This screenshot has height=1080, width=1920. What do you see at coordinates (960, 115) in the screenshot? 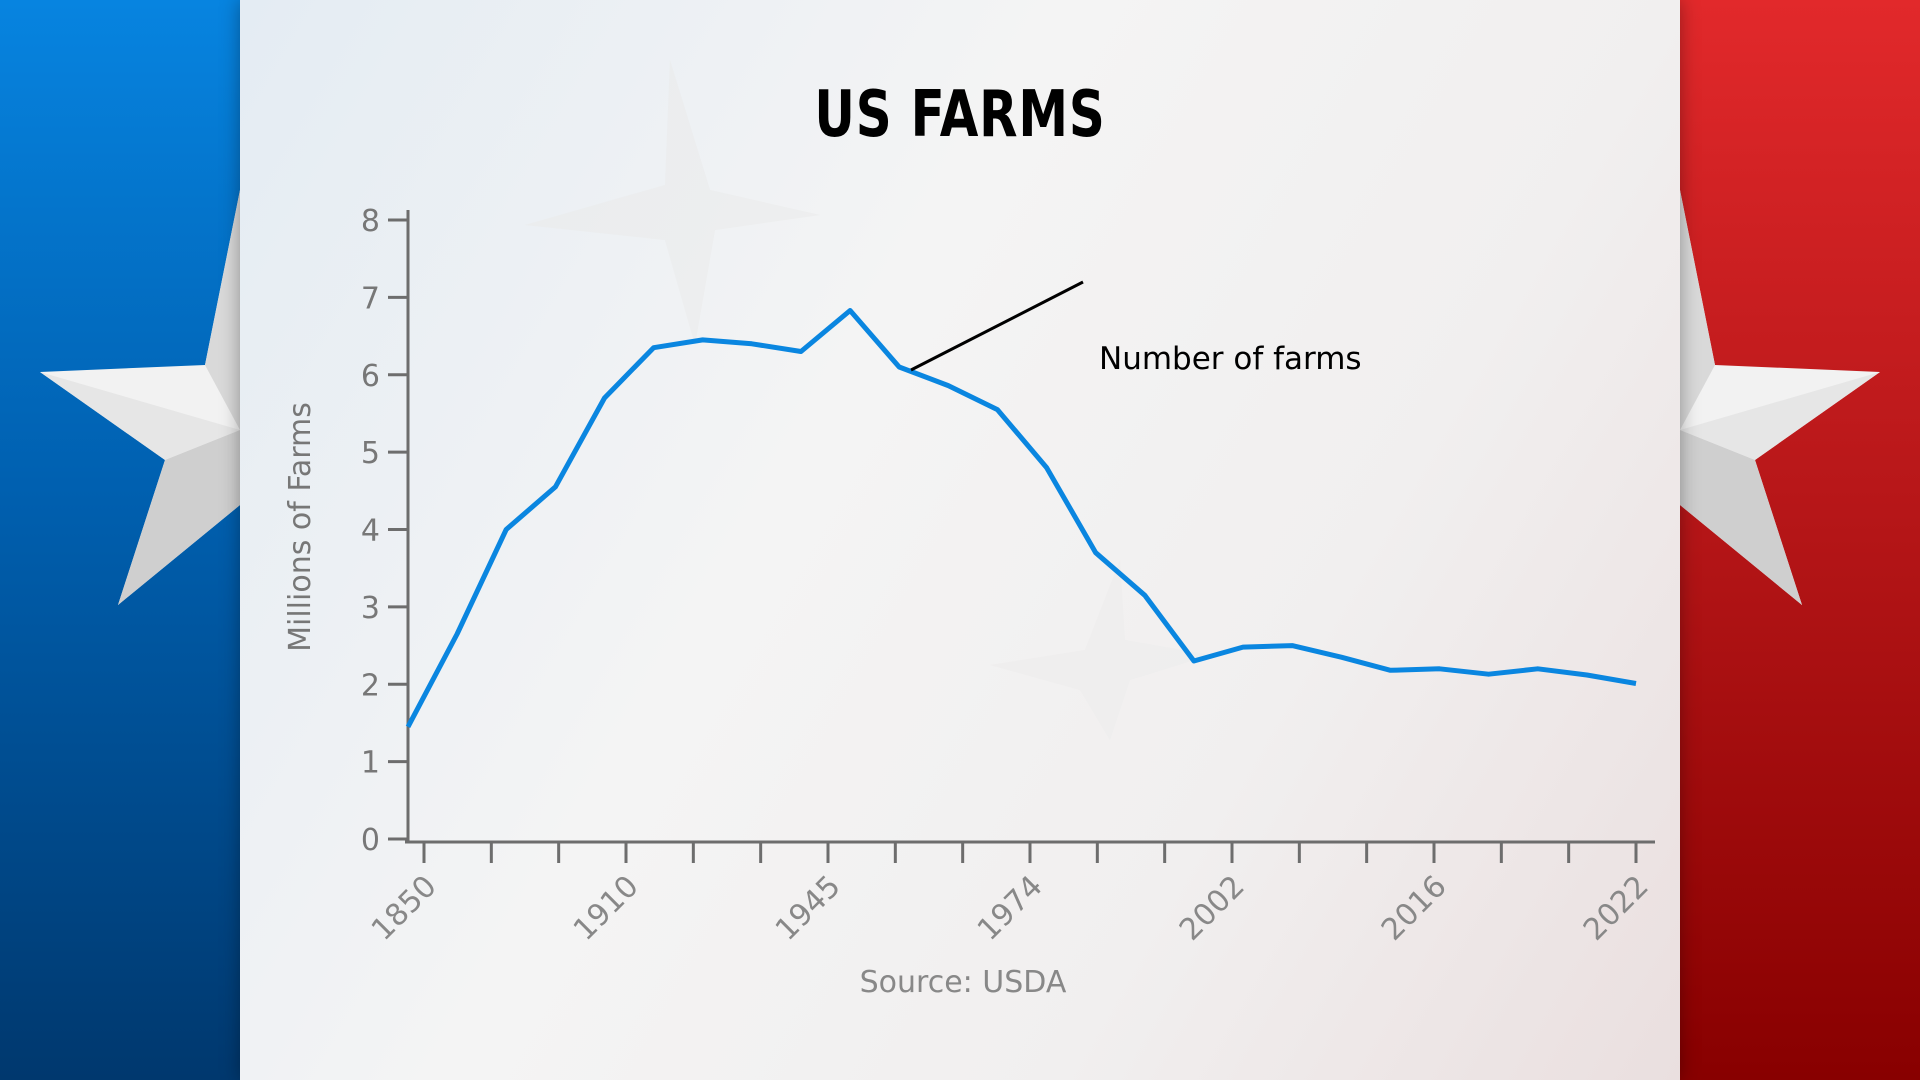
I see `chart-title: US FARMS` at bounding box center [960, 115].